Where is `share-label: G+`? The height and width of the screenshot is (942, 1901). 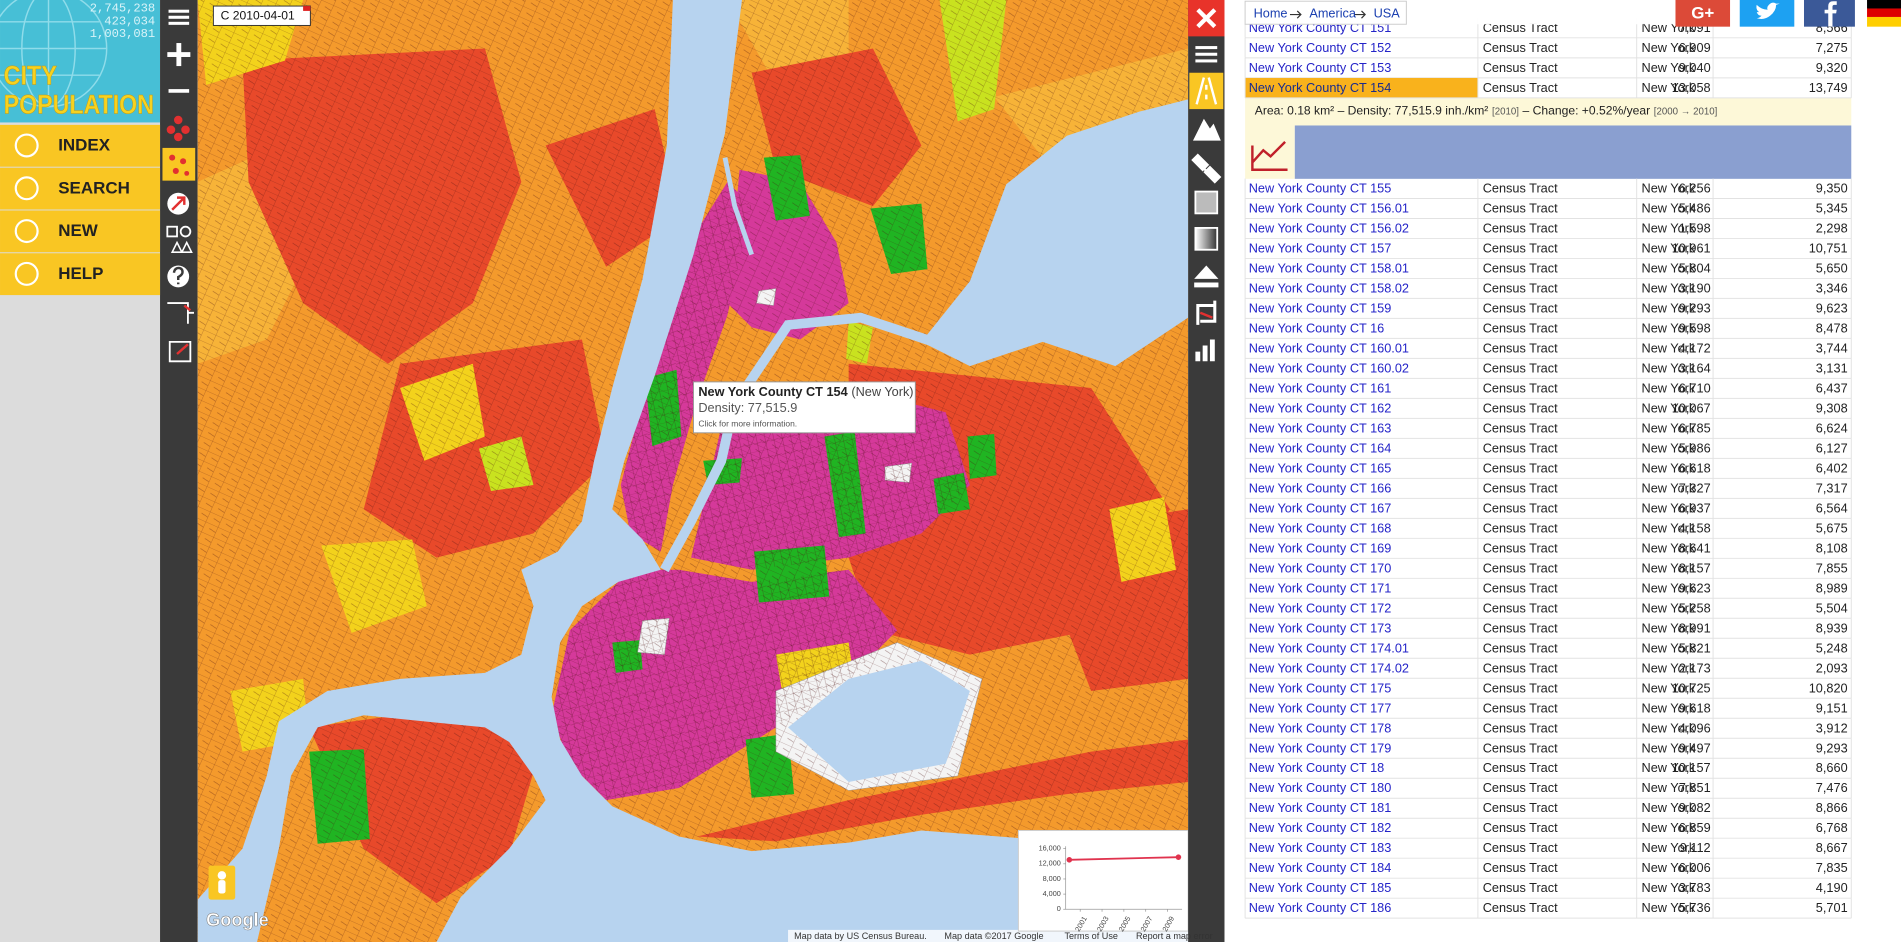
share-label: G+ is located at coordinates (1702, 12).